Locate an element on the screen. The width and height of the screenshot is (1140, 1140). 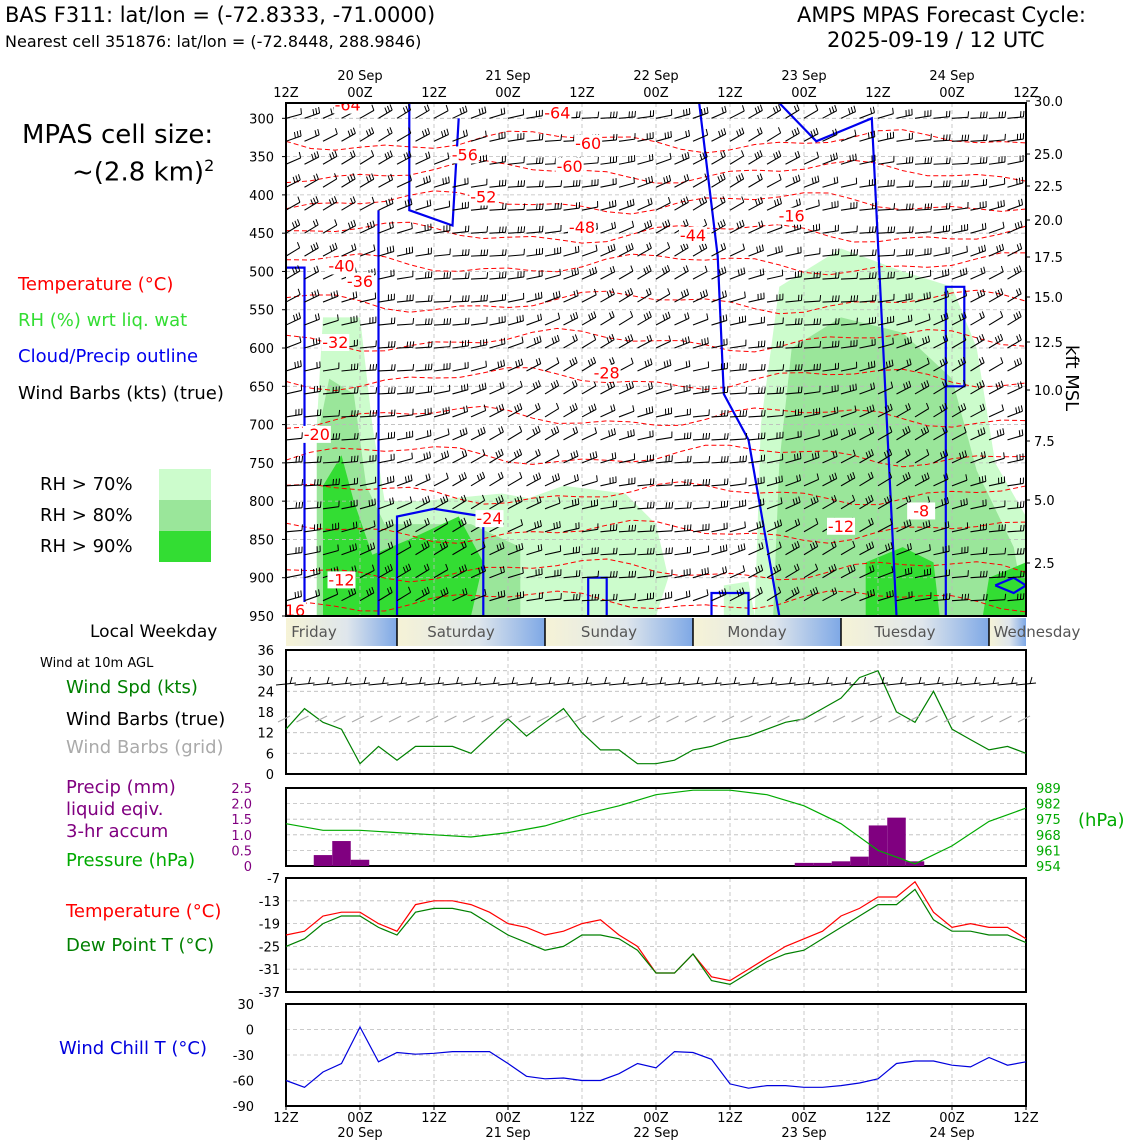
rh-region is located at coordinates (403, 535).